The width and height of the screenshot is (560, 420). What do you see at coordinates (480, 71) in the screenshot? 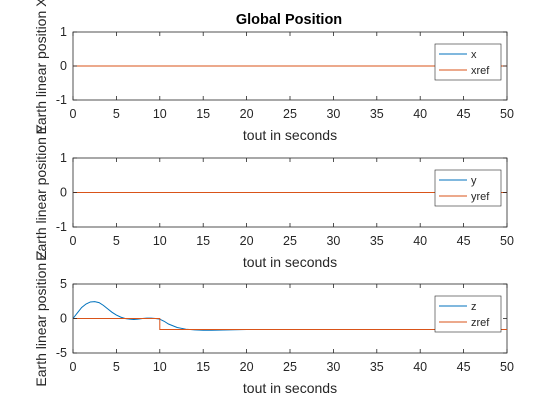
I see `legend-entry-xref: xref` at bounding box center [480, 71].